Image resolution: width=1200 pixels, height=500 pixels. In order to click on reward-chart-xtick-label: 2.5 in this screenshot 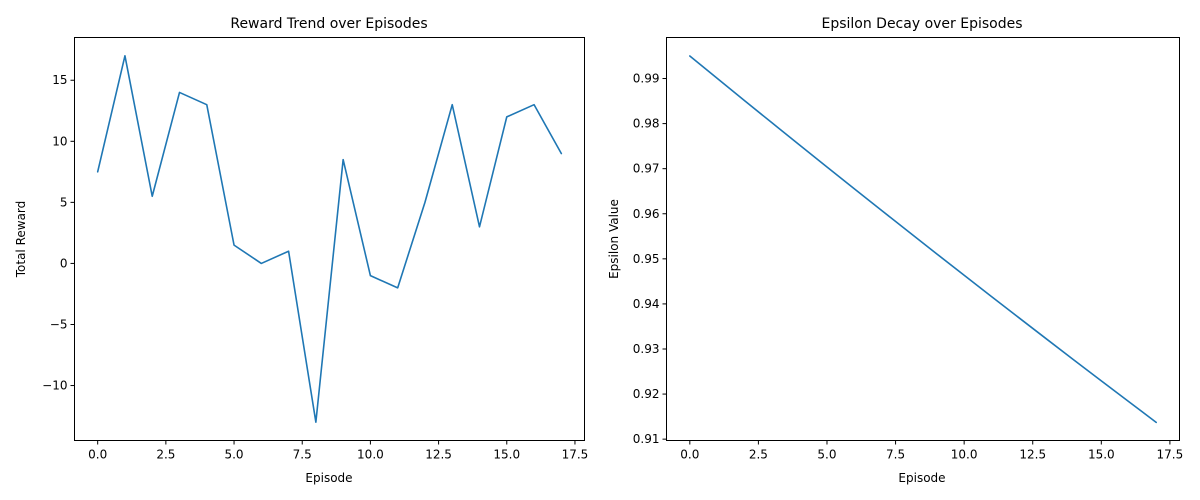, I will do `click(165, 455)`.